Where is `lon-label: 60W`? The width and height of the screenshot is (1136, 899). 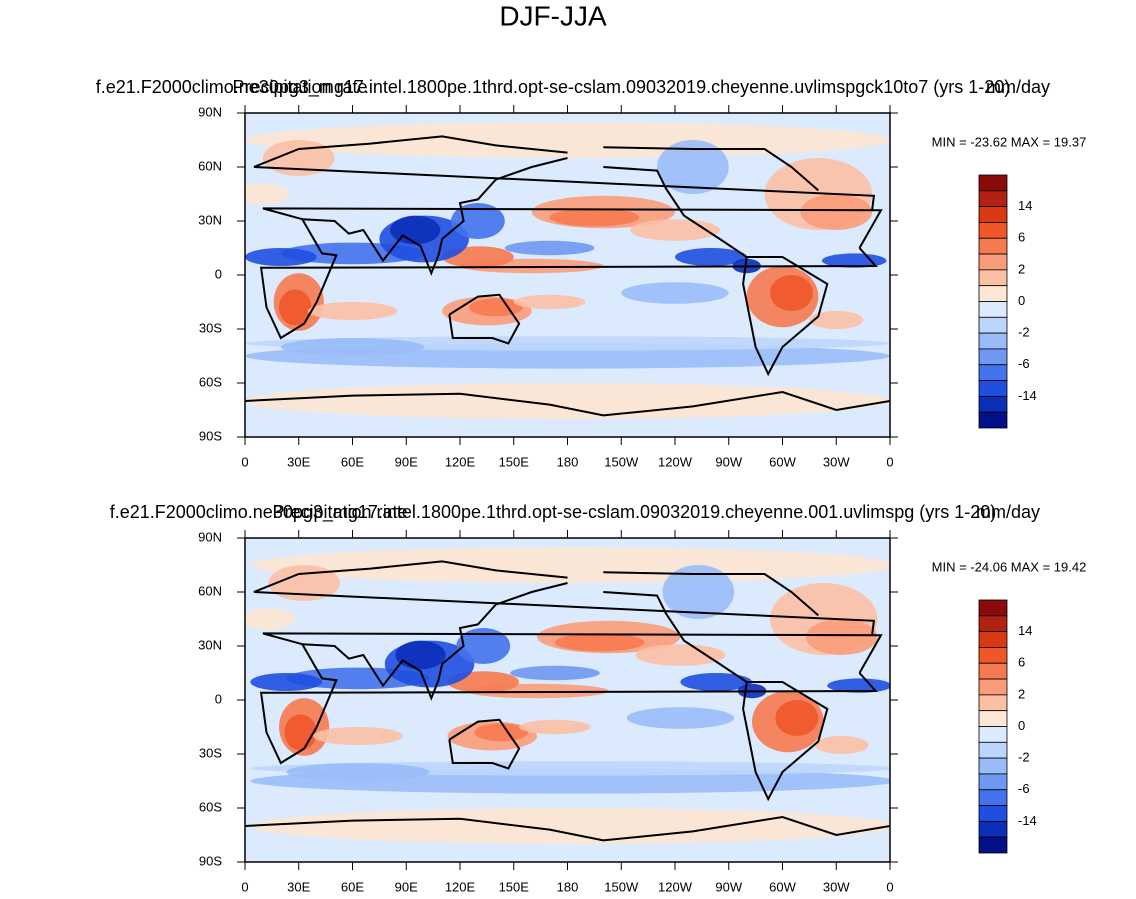
lon-label: 60W is located at coordinates (782, 461).